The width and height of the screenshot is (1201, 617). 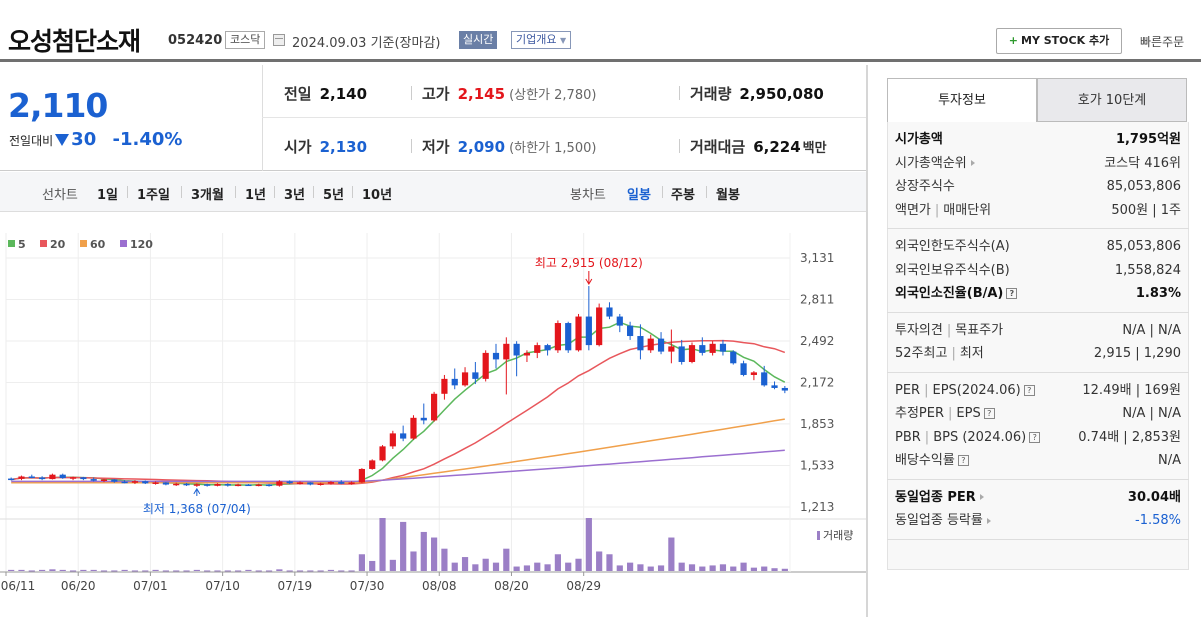 I want to click on trade-amount: 거래대금 6,224 백만, so click(x=758, y=147).